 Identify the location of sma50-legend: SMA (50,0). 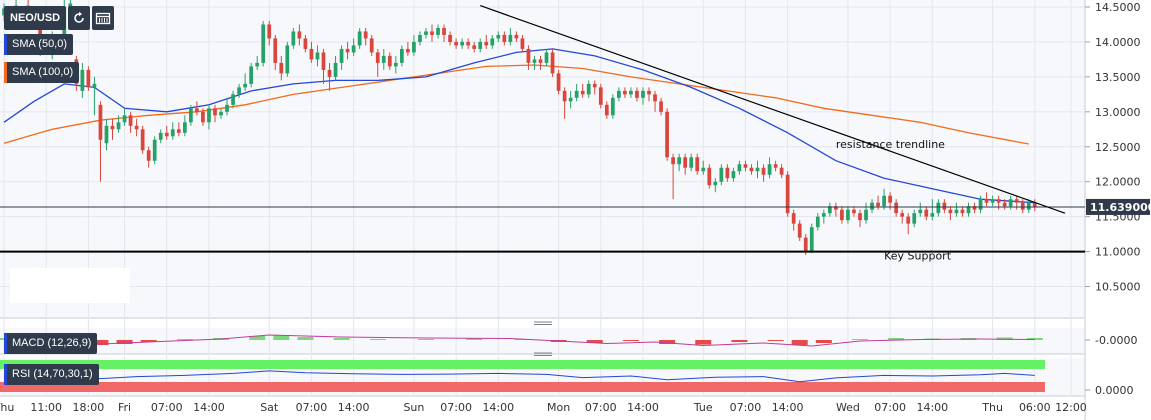
(39, 44).